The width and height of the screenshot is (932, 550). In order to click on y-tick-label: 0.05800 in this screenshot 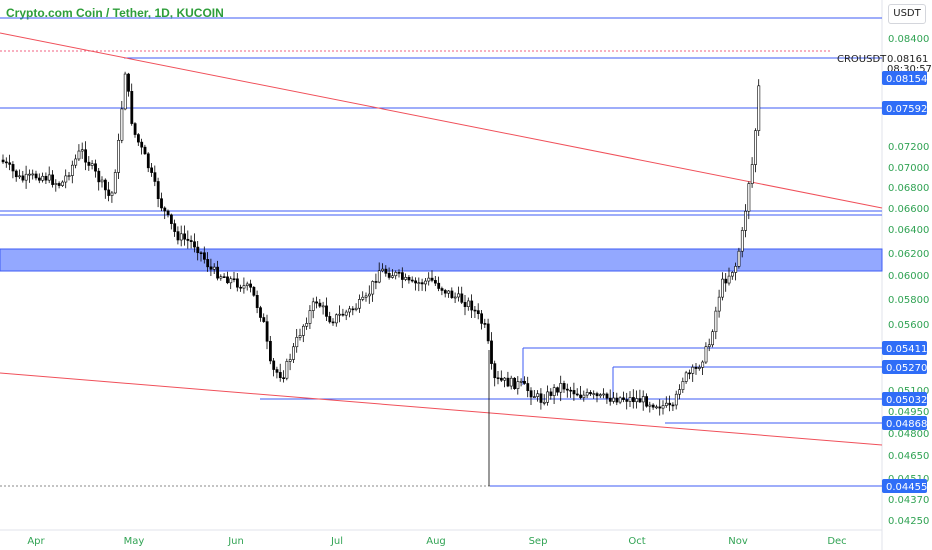, I will do `click(908, 300)`.